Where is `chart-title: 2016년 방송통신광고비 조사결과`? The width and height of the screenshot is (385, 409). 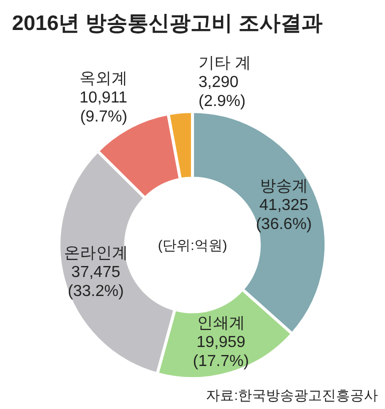
chart-title: 2016년 방송통신광고비 조사결과 is located at coordinates (167, 23).